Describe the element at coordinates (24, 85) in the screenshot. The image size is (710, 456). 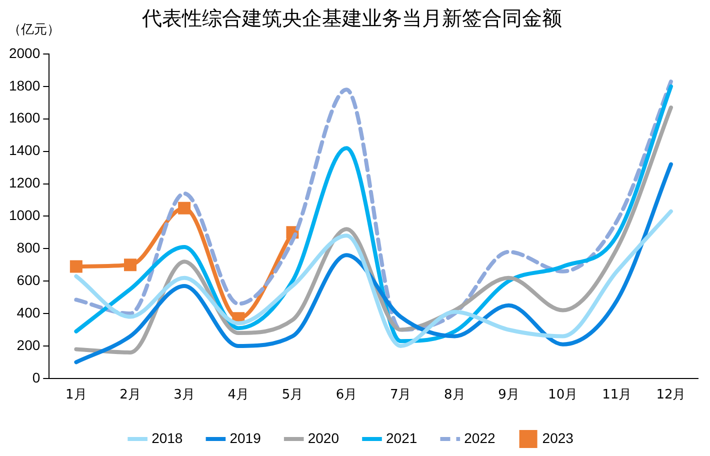
I see `y-tick-label: 1800` at that location.